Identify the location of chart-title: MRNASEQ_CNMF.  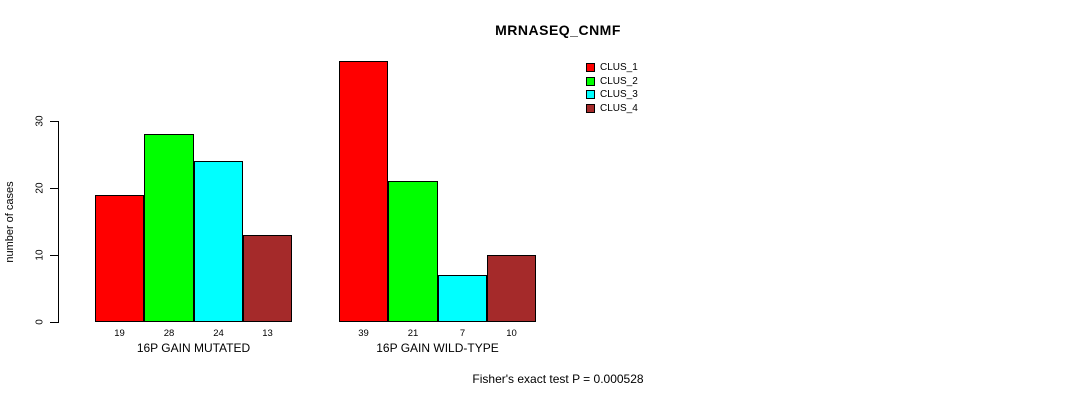
(558, 30).